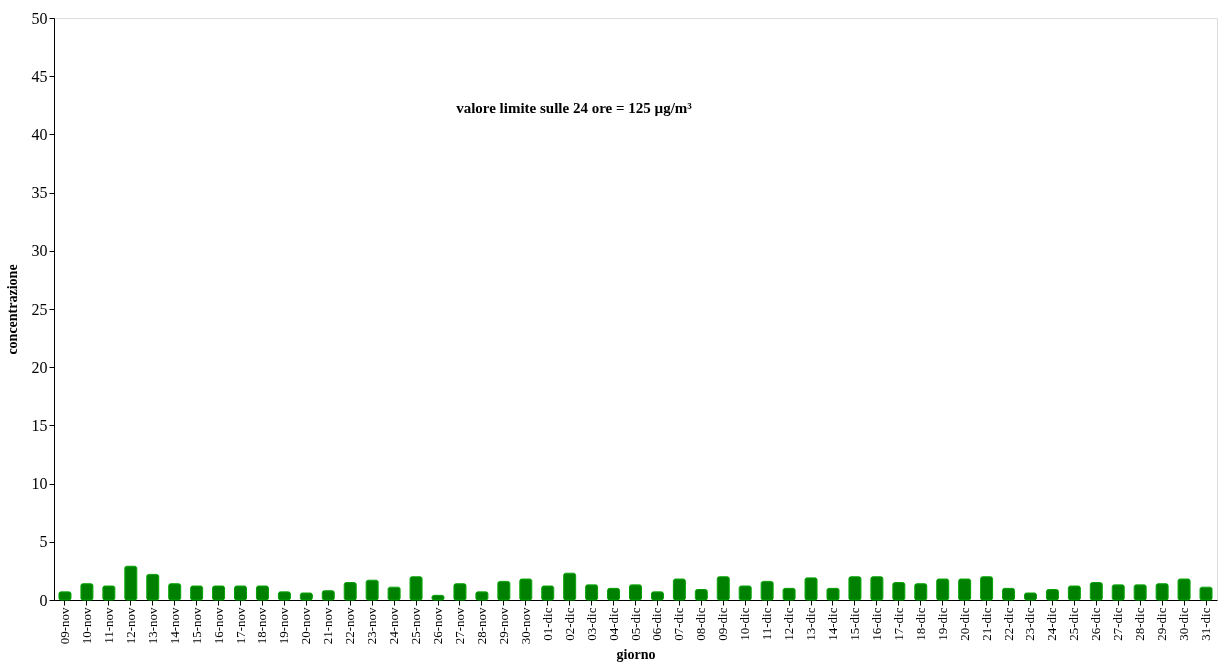  Describe the element at coordinates (876, 624) in the screenshot. I see `x-tick-label: 16-dic` at that location.